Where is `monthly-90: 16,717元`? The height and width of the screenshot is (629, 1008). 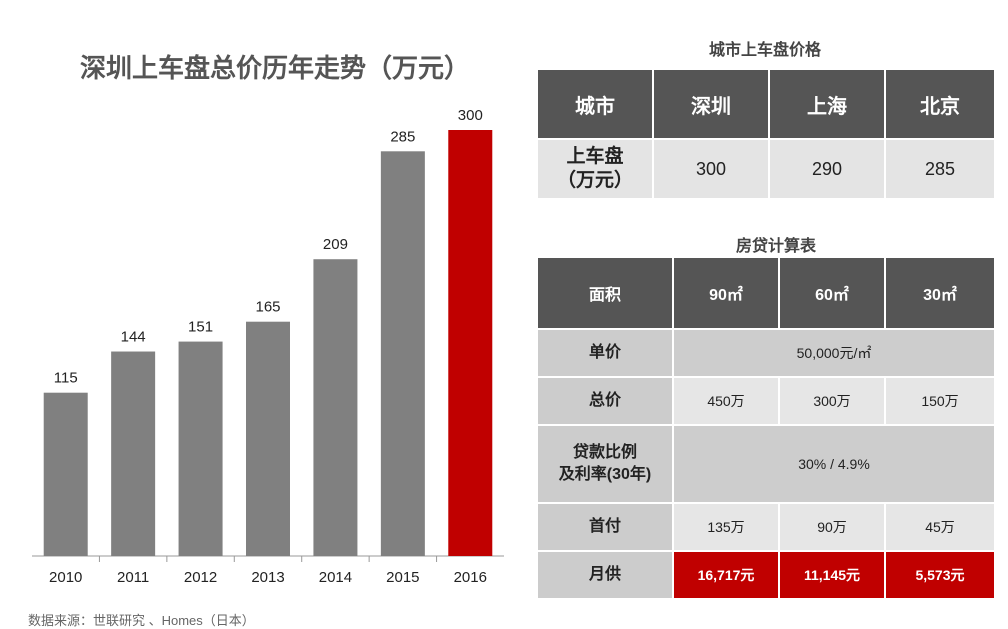 monthly-90: 16,717元 is located at coordinates (726, 575).